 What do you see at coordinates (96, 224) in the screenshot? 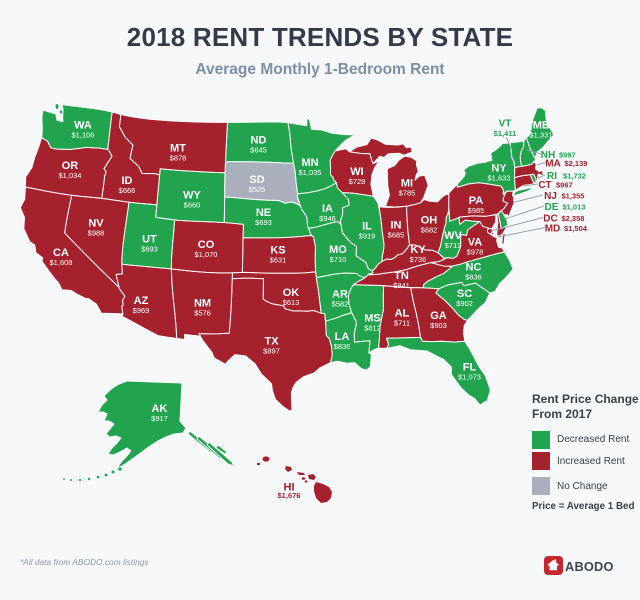
I see `svg-text: NV` at bounding box center [96, 224].